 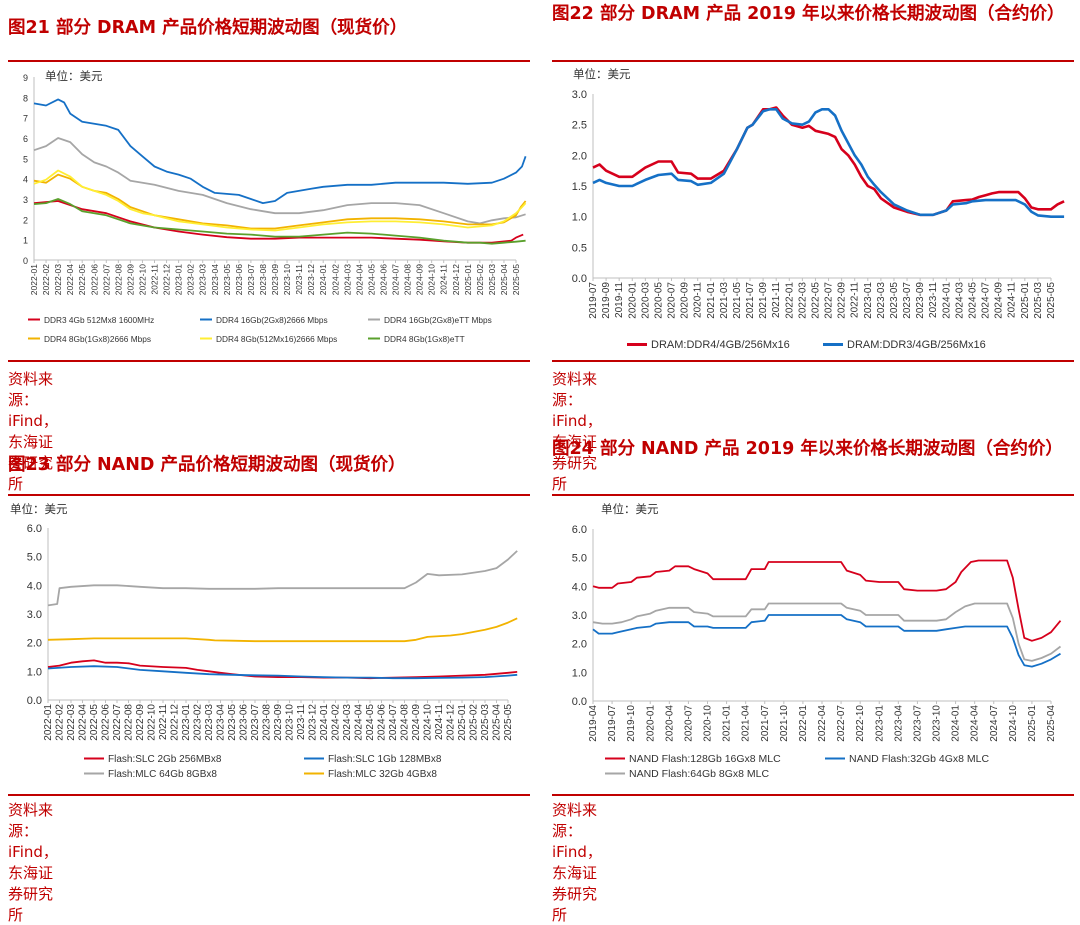 I want to click on chart-title: 图22 部分 DRAM 产品 2019 年以来价格长期波动图（合约价）, so click(x=808, y=14).